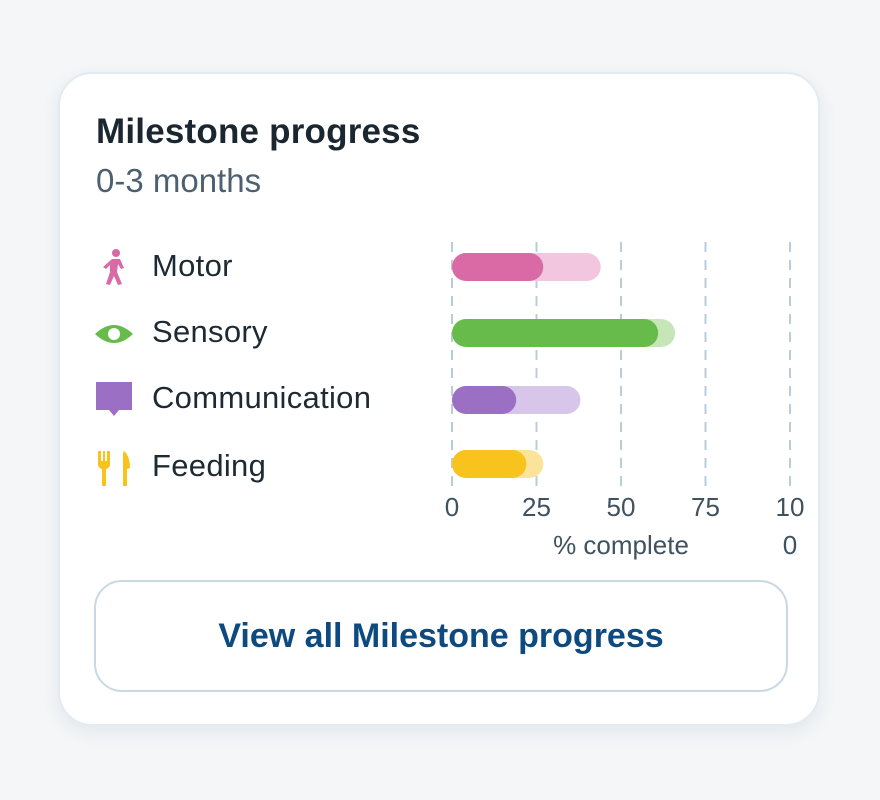  I want to click on category-label-motor: Motor, so click(192, 265).